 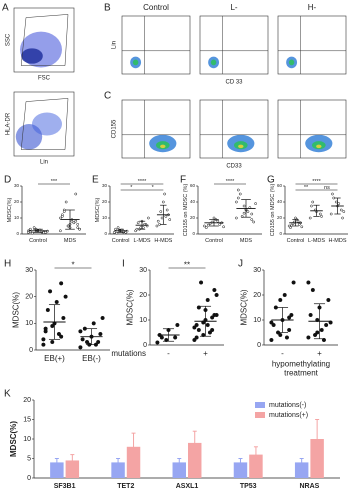 What do you see at coordinates (95, 180) in the screenshot?
I see `panel-label: E` at bounding box center [95, 180].